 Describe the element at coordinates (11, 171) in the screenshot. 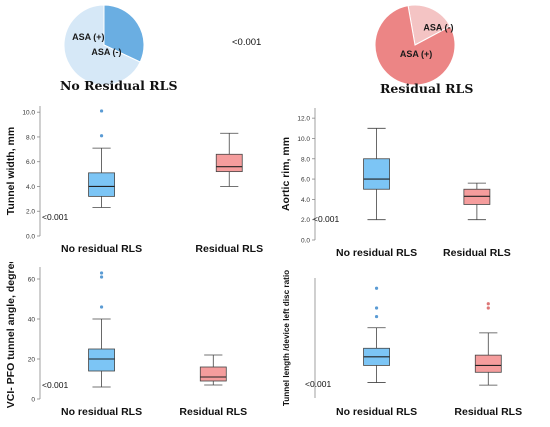

I see `y-axis-label: Tunnel width, mm` at that location.